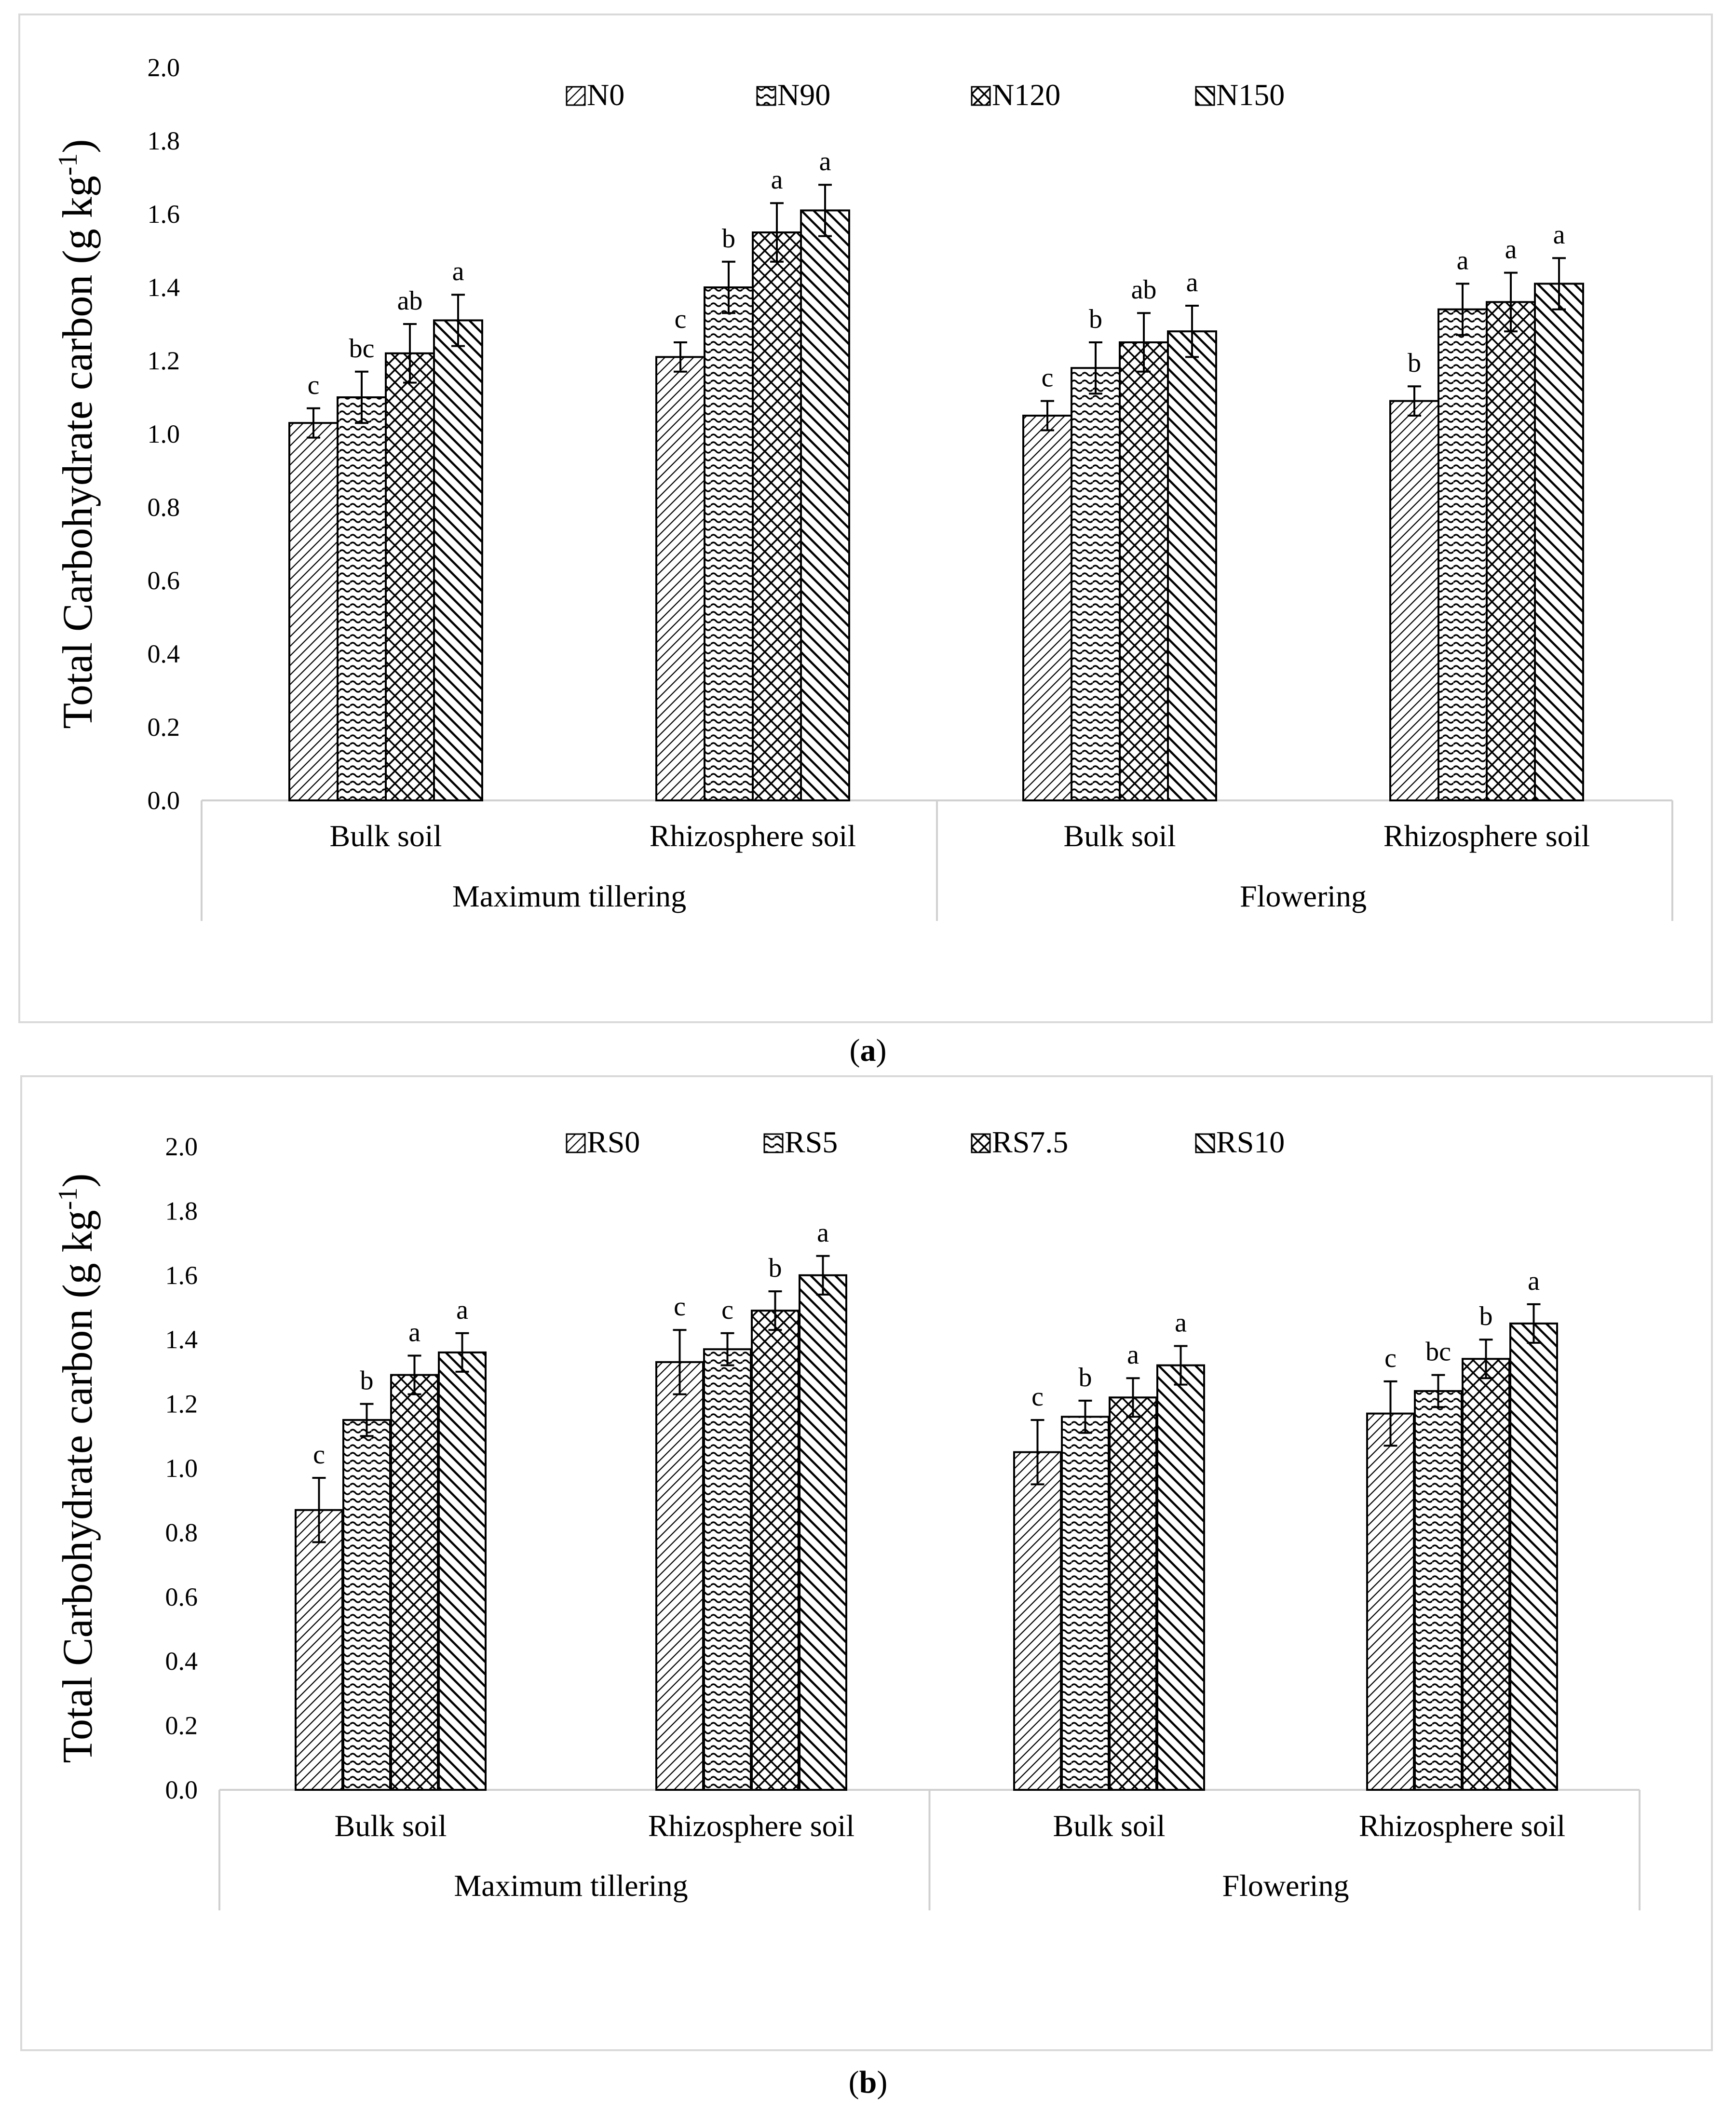 The height and width of the screenshot is (2110, 1736). I want to click on panel-caption-b: (b), so click(868, 2082).